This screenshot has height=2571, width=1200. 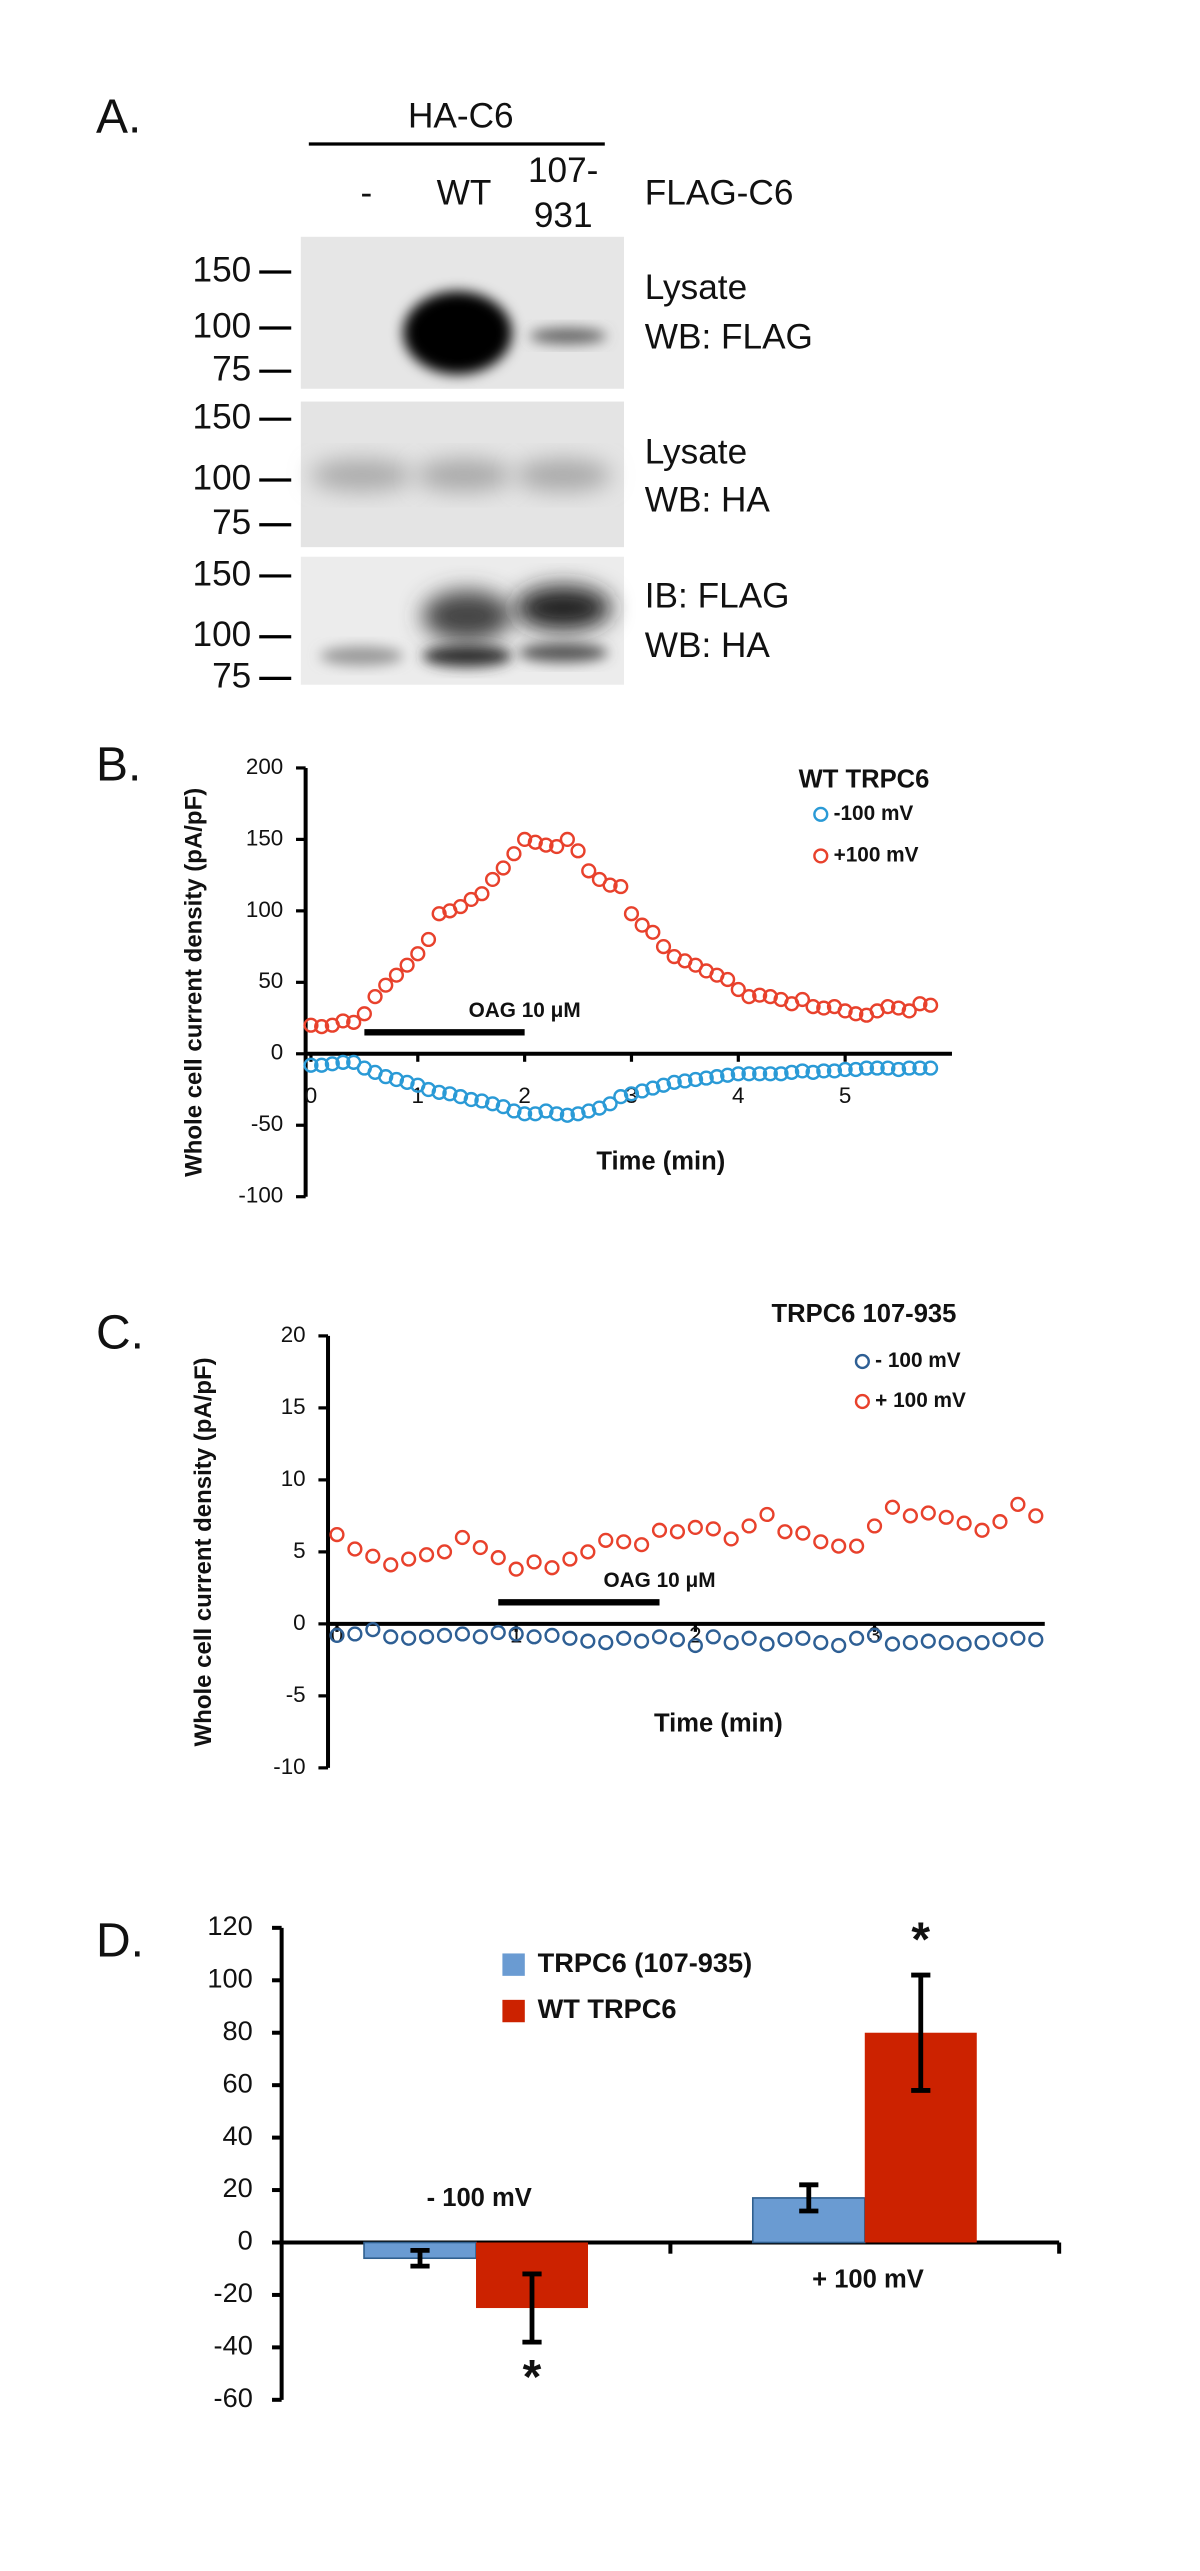 I want to click on annotation-text: OAG 10 μM, so click(x=525, y=1010).